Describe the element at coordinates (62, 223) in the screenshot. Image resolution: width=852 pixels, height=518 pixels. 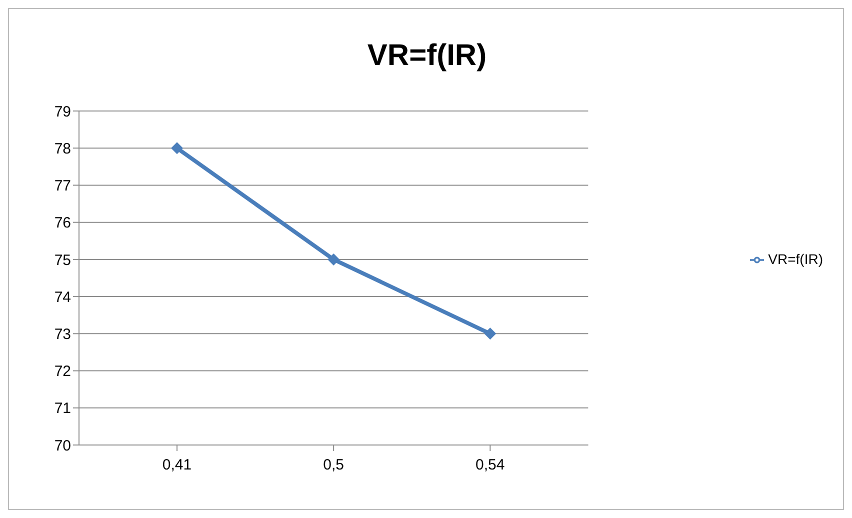
I see `y-tick-label: 76` at that location.